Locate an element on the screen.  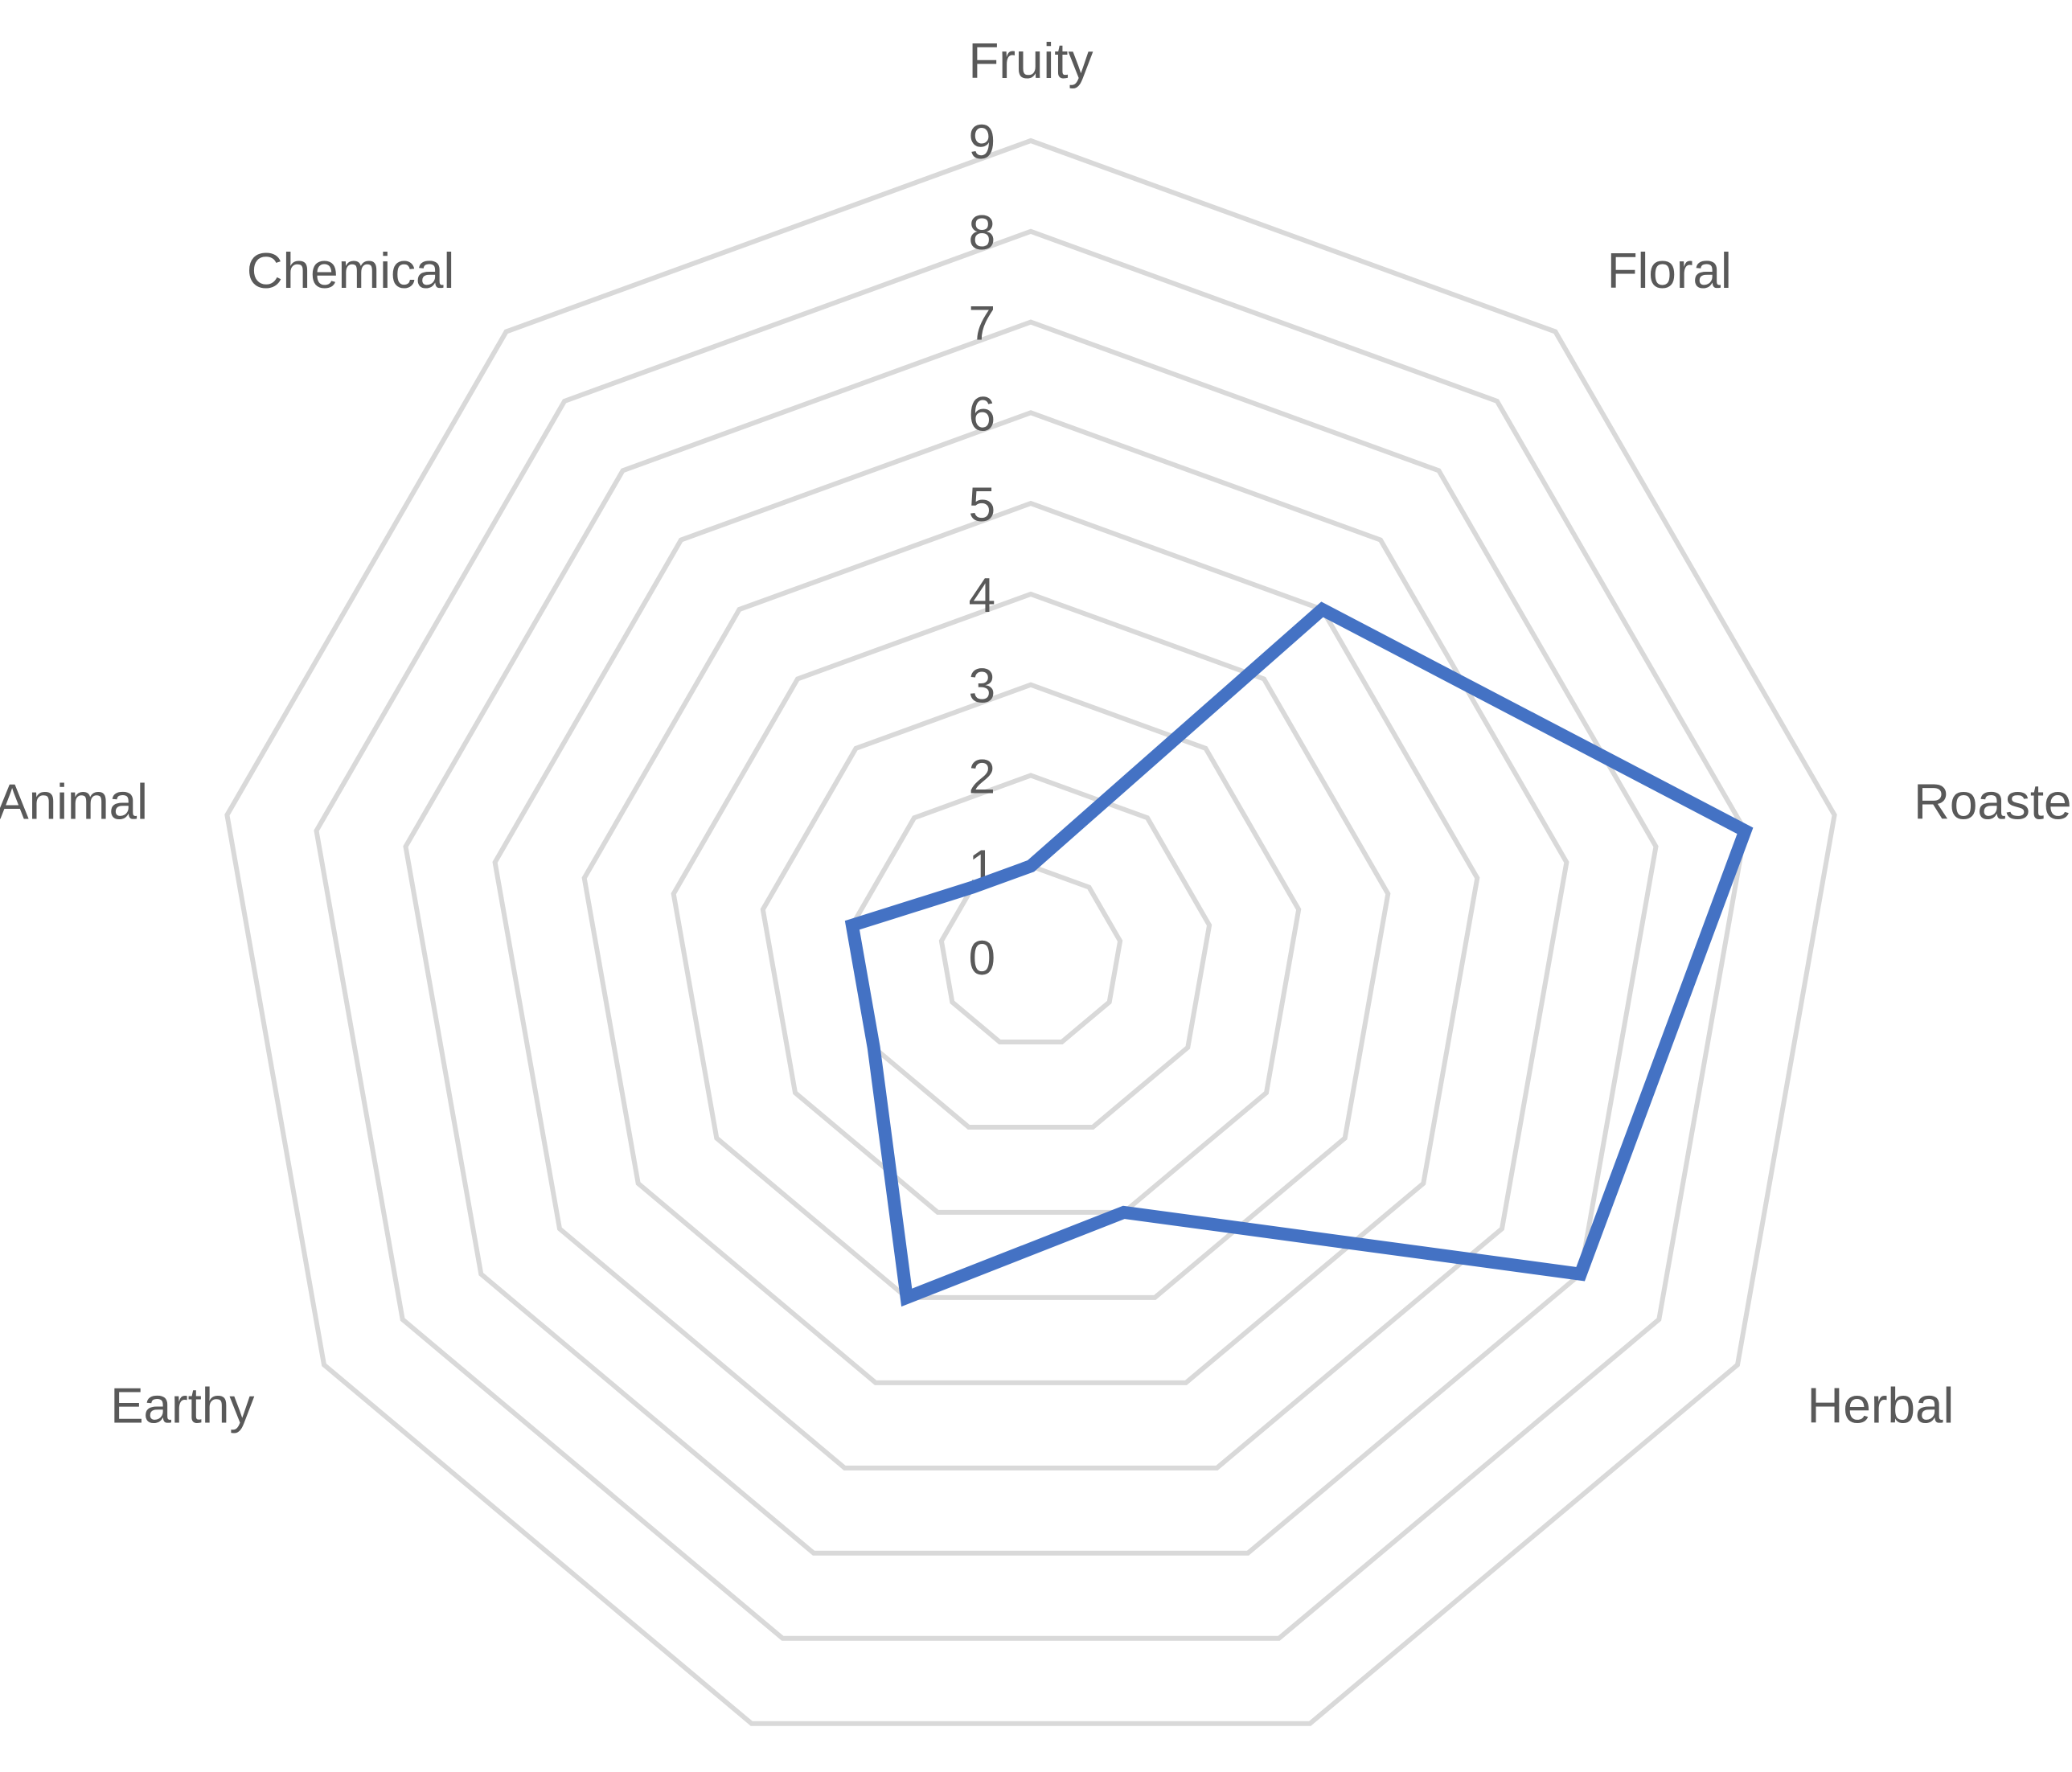
tick-label-4: 4 is located at coordinates (982, 595).